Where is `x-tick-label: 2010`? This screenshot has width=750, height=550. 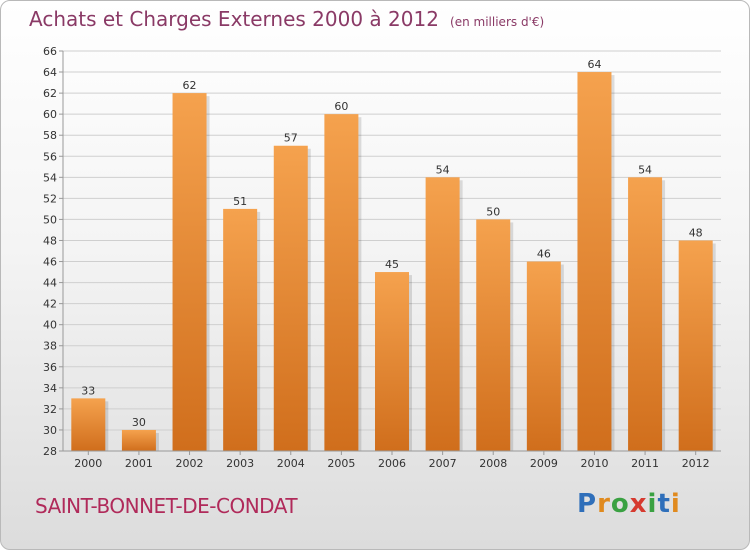
x-tick-label: 2010 is located at coordinates (594, 463).